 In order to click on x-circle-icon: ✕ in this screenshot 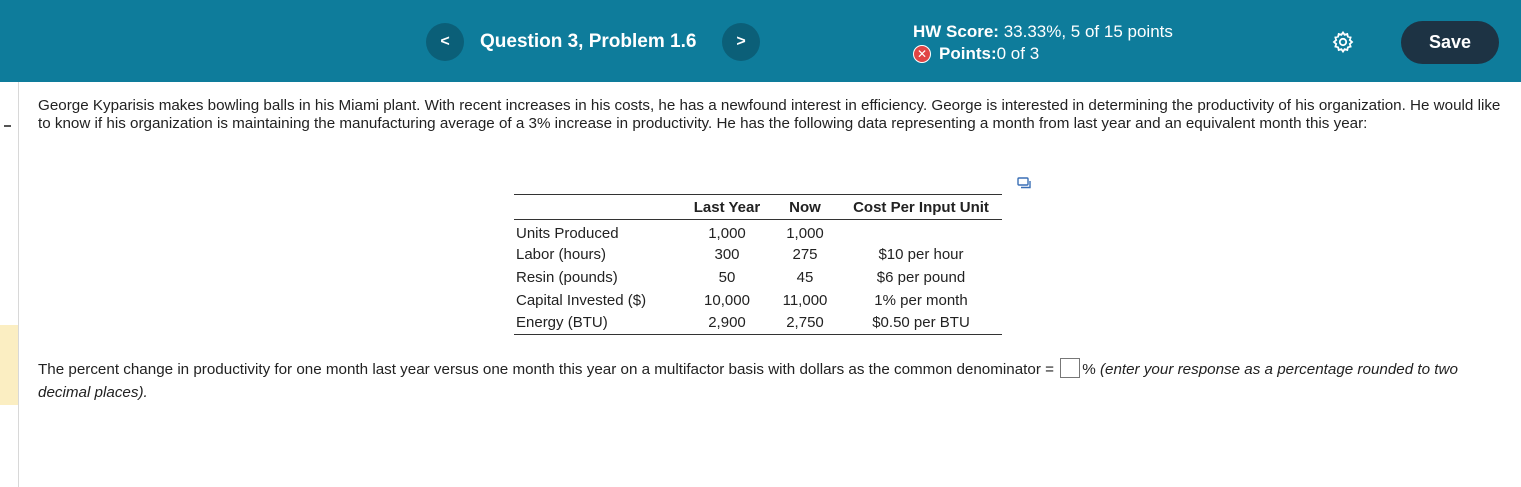, I will do `click(922, 54)`.